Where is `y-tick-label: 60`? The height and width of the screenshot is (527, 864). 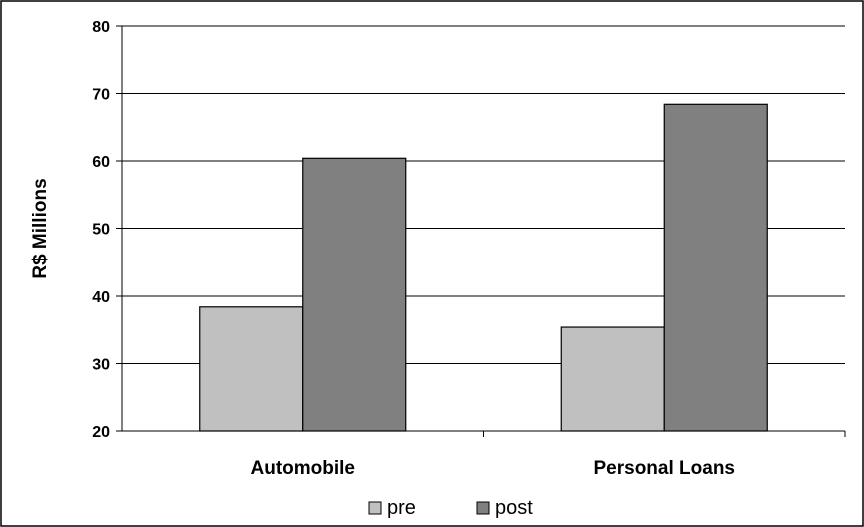
y-tick-label: 60 is located at coordinates (101, 162).